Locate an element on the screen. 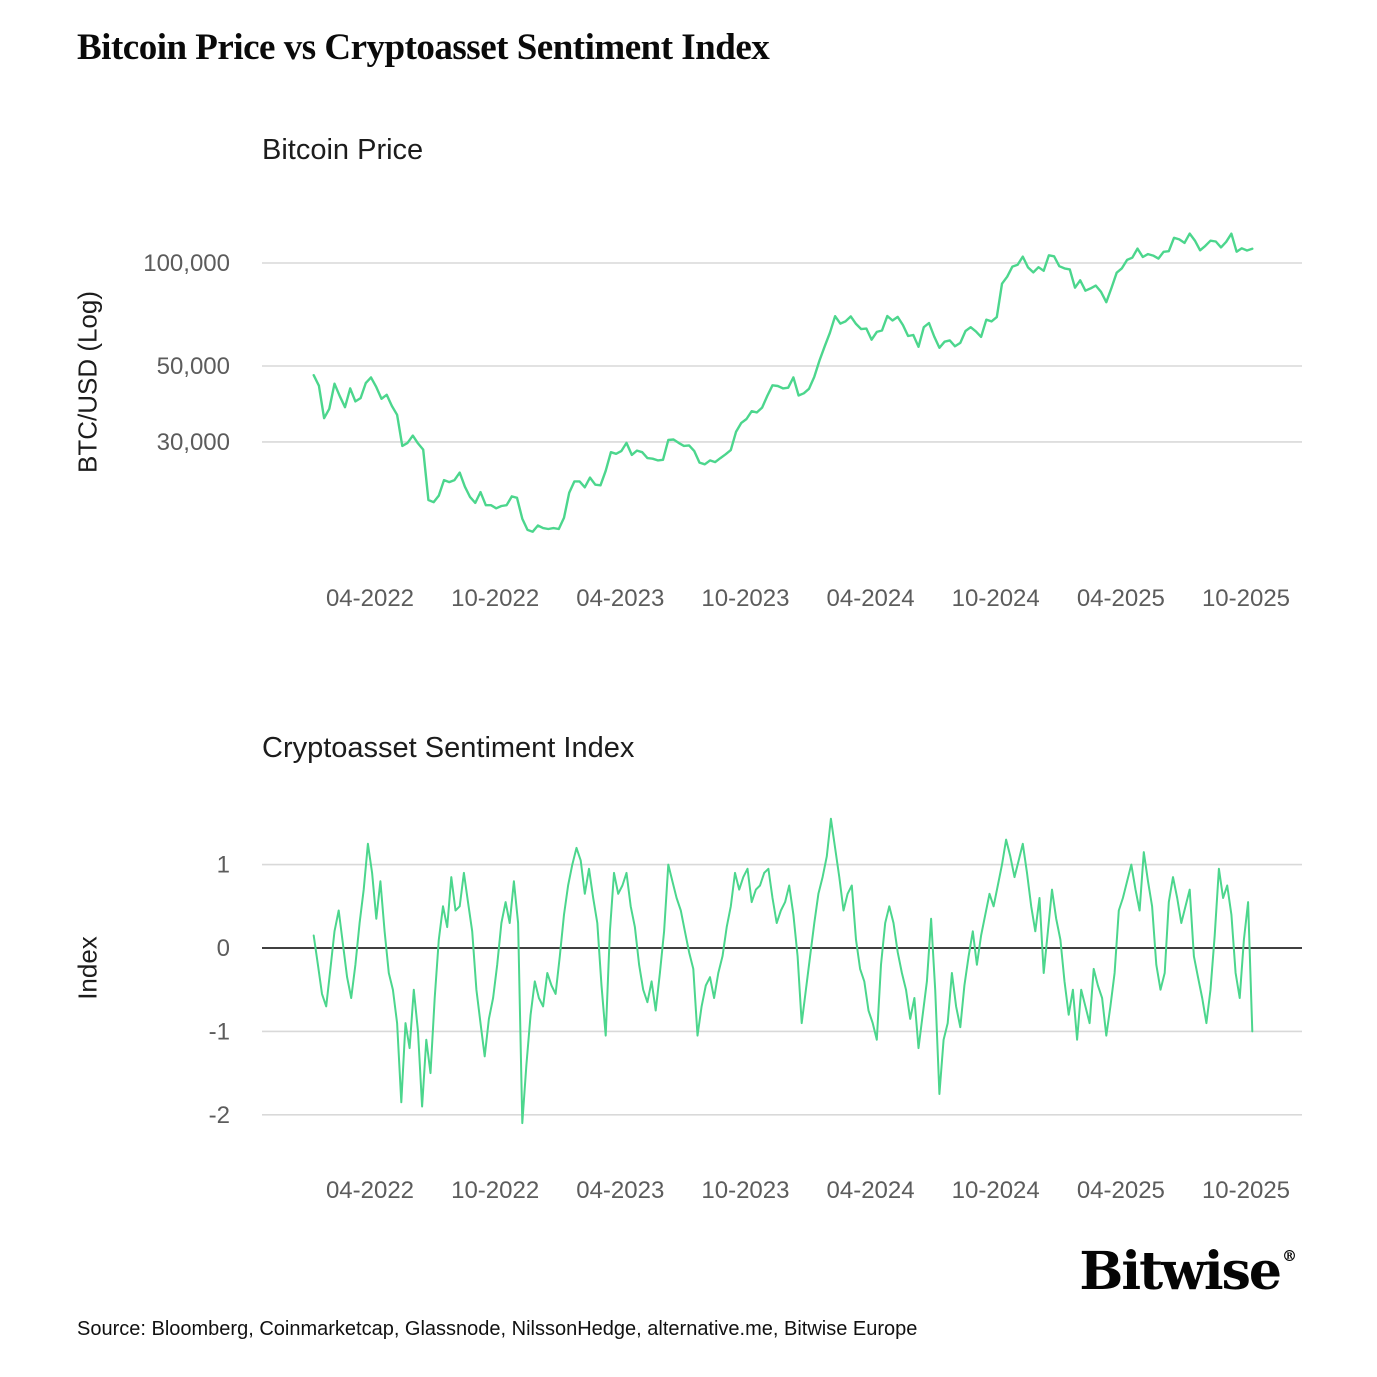  sentiment-x-tick-label: 04-2024 is located at coordinates (871, 1190).